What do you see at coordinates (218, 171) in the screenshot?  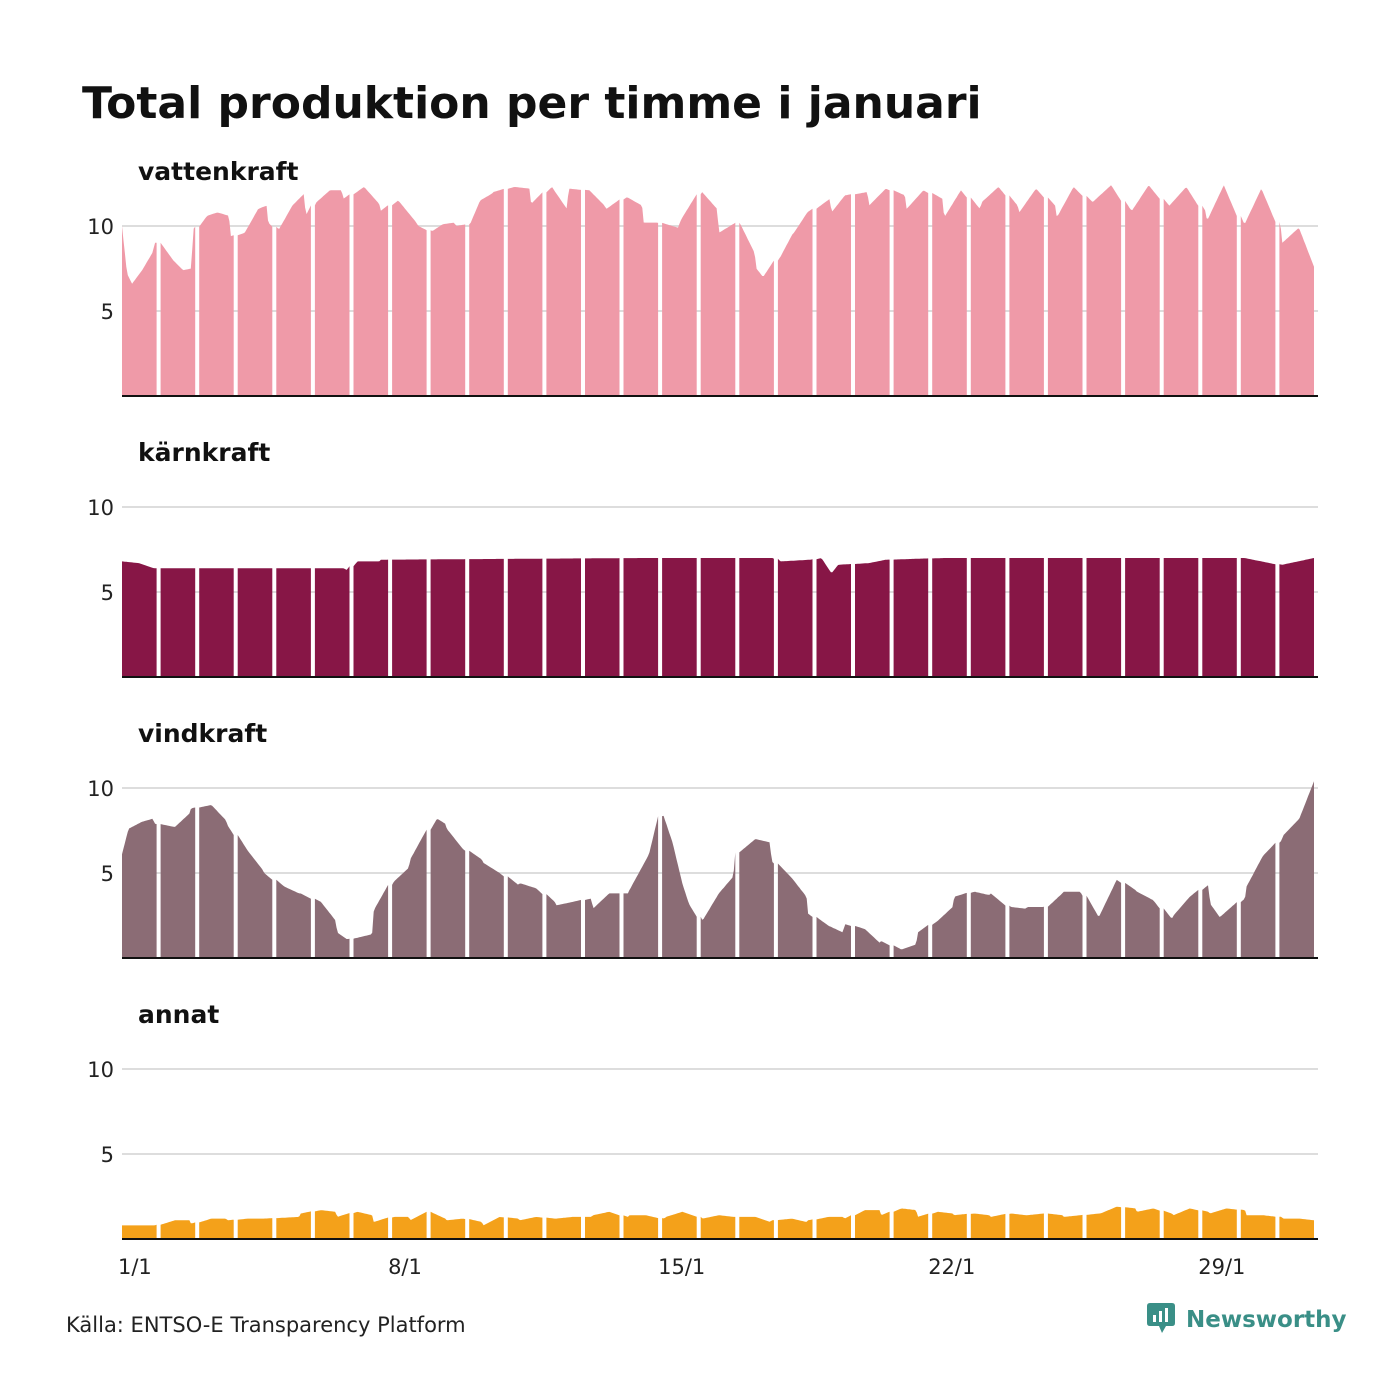 I see `panel-title: vattenkraft` at bounding box center [218, 171].